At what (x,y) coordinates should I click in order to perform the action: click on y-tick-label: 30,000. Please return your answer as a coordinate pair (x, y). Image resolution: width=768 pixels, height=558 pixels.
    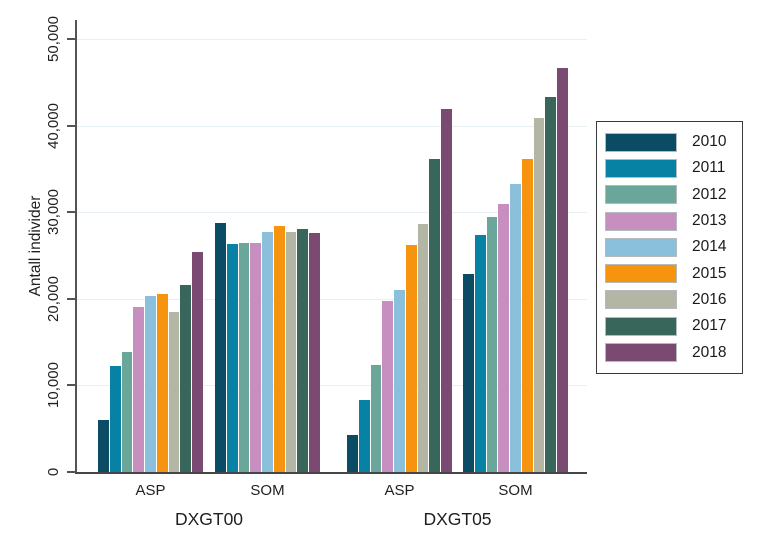
    Looking at the image, I should click on (53, 212).